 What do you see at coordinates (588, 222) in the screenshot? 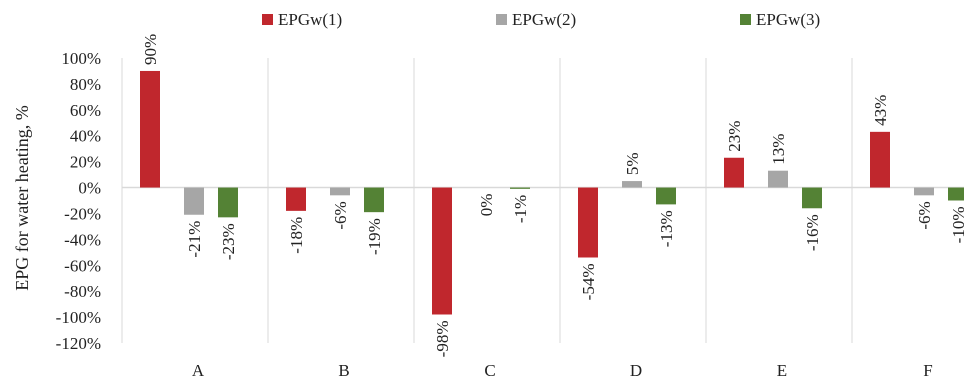
I see `bar-s1-D` at bounding box center [588, 222].